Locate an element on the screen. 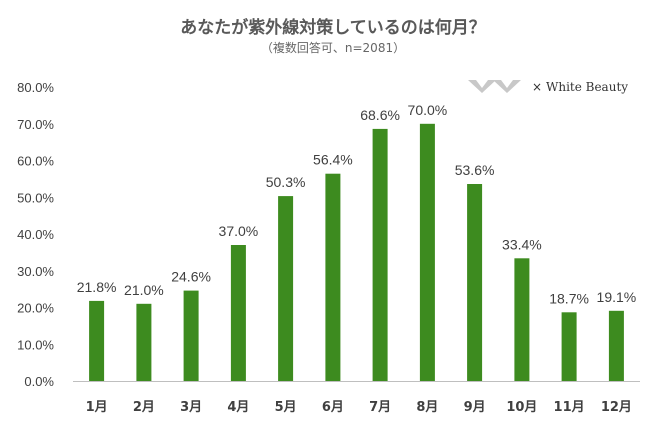 The width and height of the screenshot is (666, 428). y-tick-label: 50.0% is located at coordinates (35, 197).